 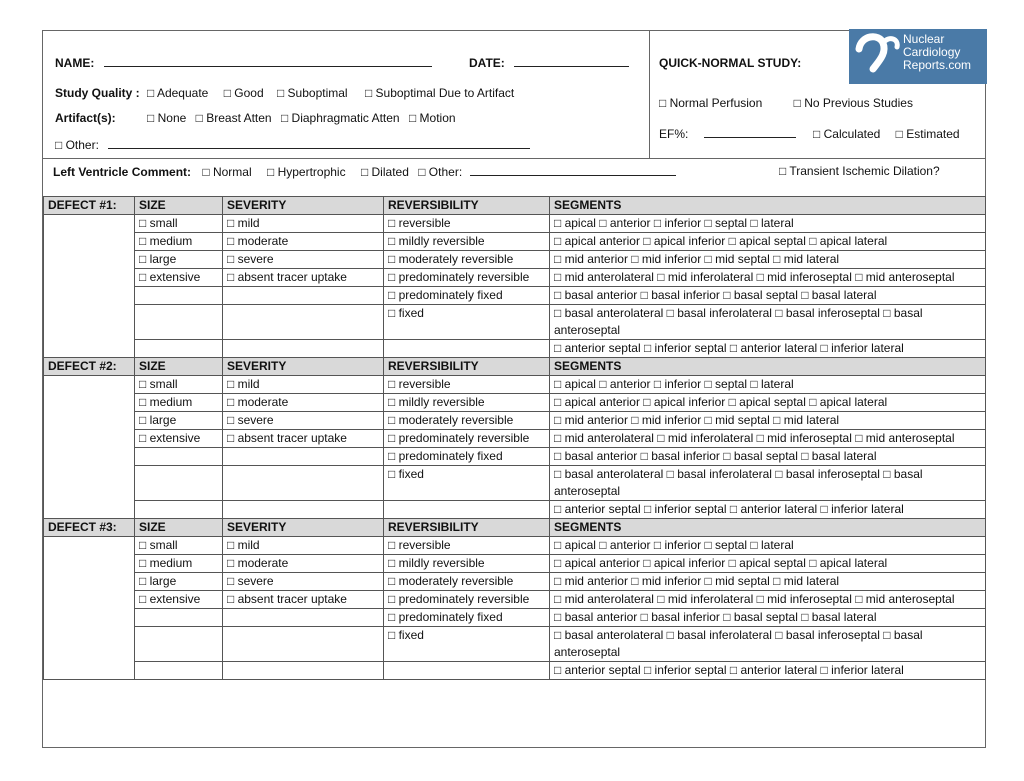 I want to click on option-breast-atten: □ Breast Atten, so click(x=233, y=118).